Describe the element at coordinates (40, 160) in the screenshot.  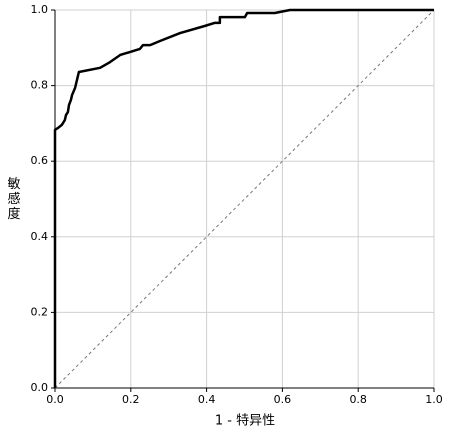
I see `y-tick-label: 0.6` at that location.